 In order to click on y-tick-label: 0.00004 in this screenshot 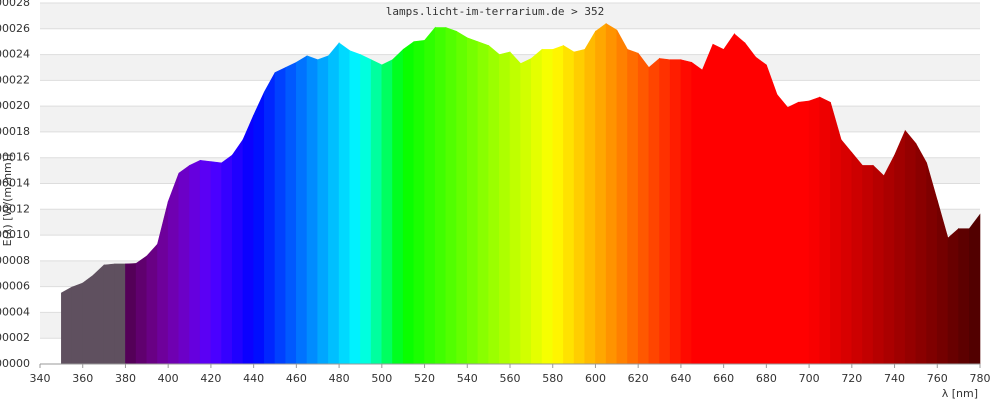, I will do `click(15, 311)`.